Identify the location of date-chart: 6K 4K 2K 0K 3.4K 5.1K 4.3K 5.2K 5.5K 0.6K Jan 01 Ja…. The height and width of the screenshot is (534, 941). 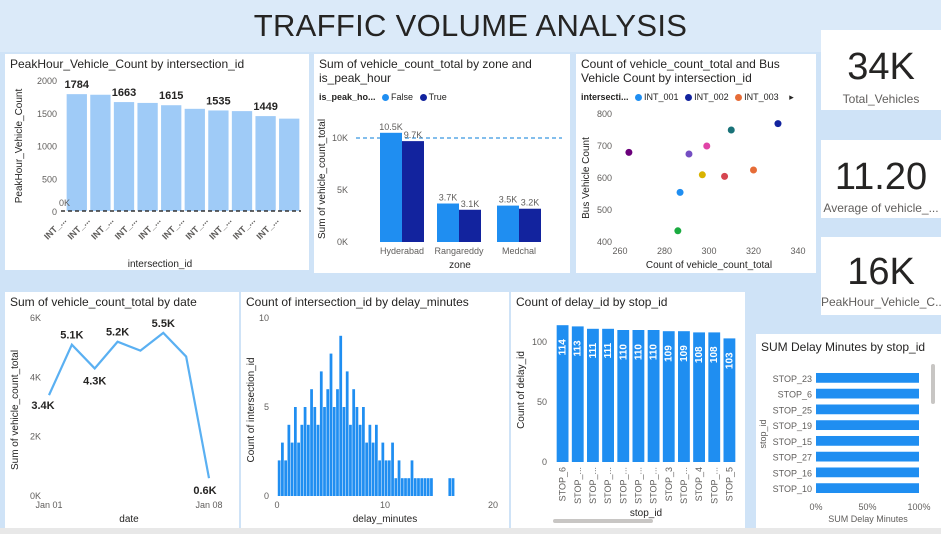
(122, 410).